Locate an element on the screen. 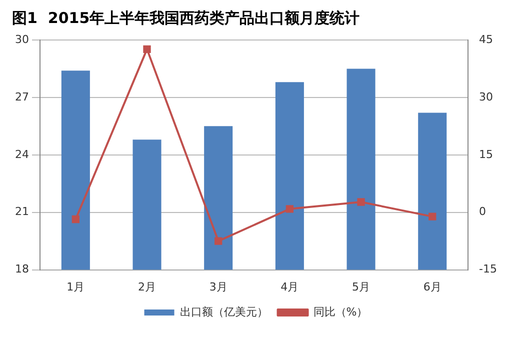  y-tick-label: 27 is located at coordinates (21, 97).